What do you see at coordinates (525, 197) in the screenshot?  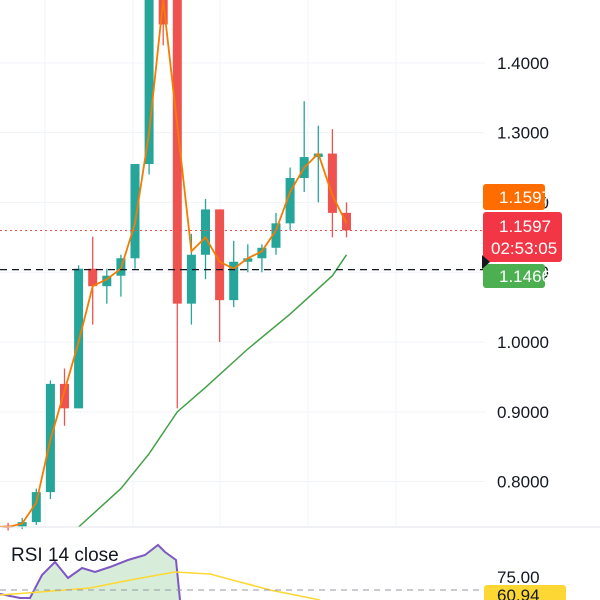 I see `orange-tag-text: 1.1597` at bounding box center [525, 197].